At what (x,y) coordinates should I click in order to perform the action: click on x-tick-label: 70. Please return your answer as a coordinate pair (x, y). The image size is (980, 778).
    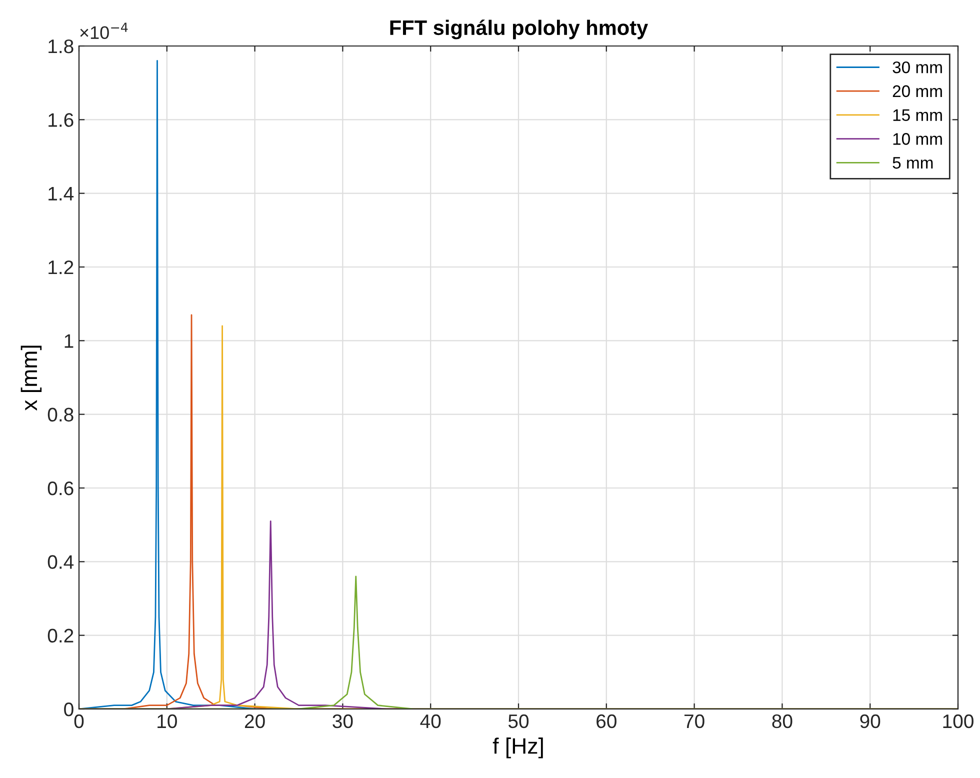
    Looking at the image, I should click on (694, 721).